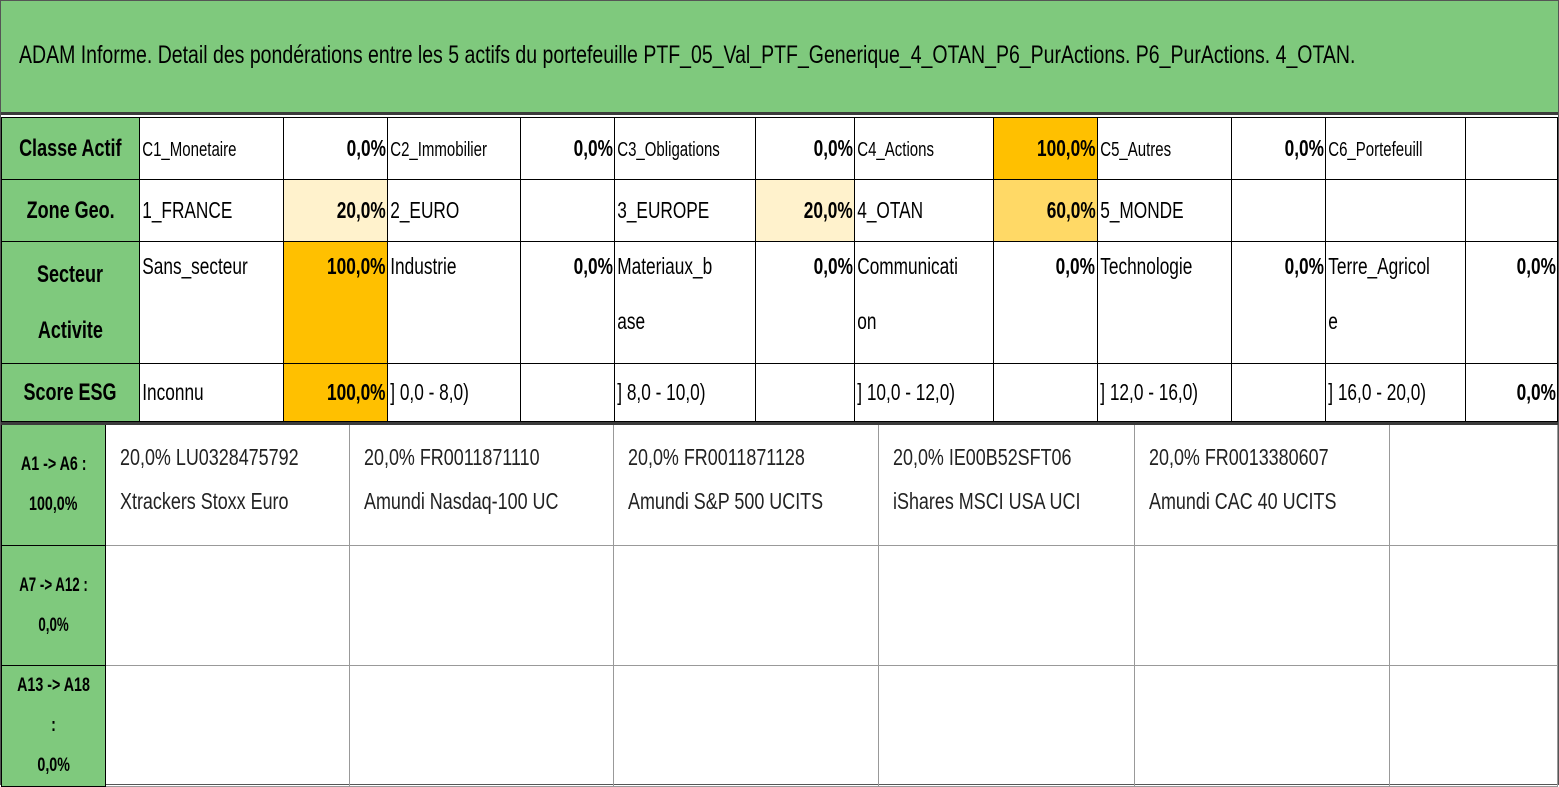  Describe the element at coordinates (454, 148) in the screenshot. I see `label-c2: C2_Immobilier` at that location.